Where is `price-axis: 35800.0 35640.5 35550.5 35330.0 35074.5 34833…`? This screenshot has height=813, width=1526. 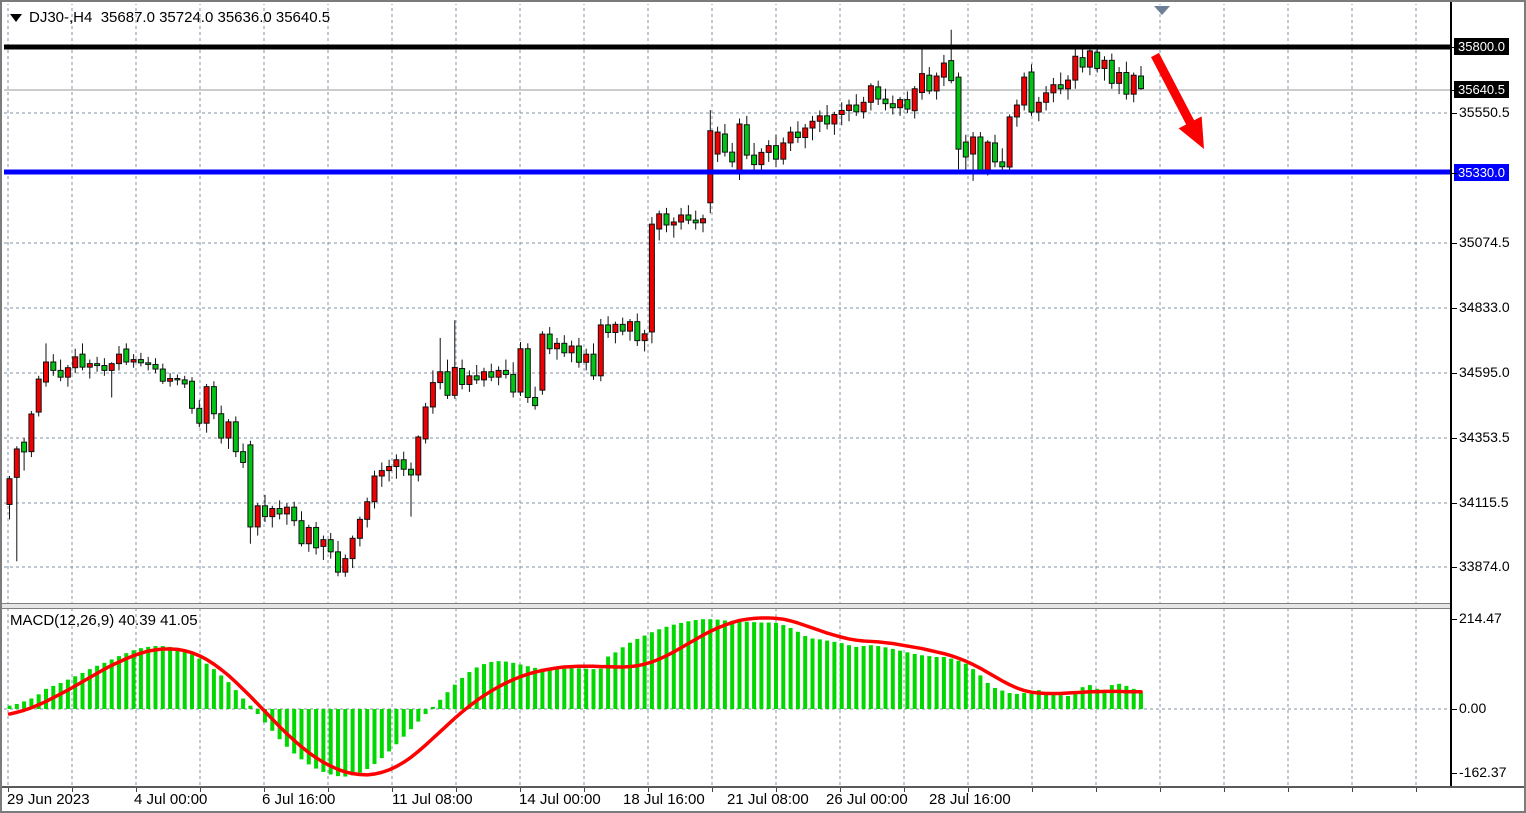 price-axis: 35800.0 35640.5 35550.5 35330.0 35074.5 34833… is located at coordinates (1487, 394).